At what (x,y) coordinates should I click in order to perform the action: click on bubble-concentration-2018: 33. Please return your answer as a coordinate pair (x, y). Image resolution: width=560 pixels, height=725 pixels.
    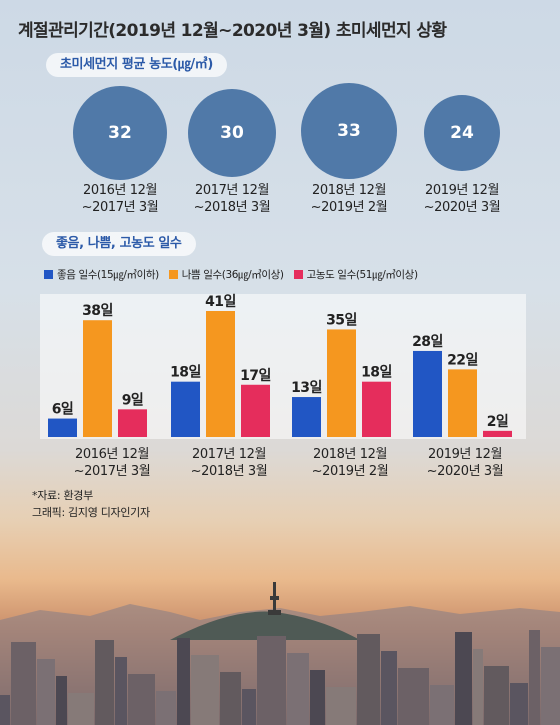
    Looking at the image, I should click on (349, 131).